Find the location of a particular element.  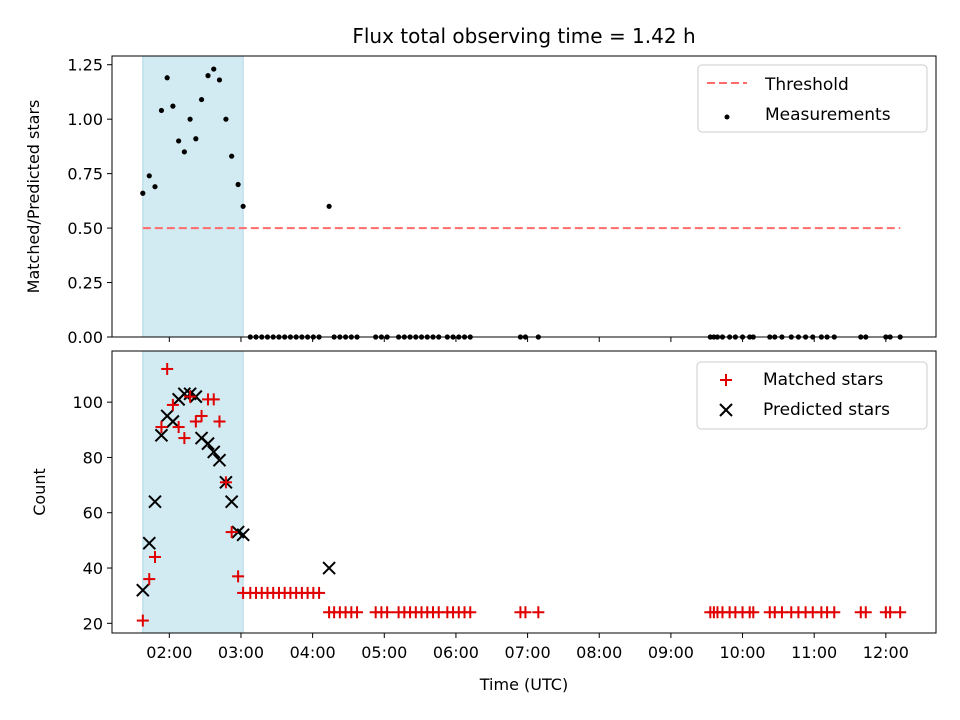

bottom-y-tick-label: 100 is located at coordinates (87, 402).